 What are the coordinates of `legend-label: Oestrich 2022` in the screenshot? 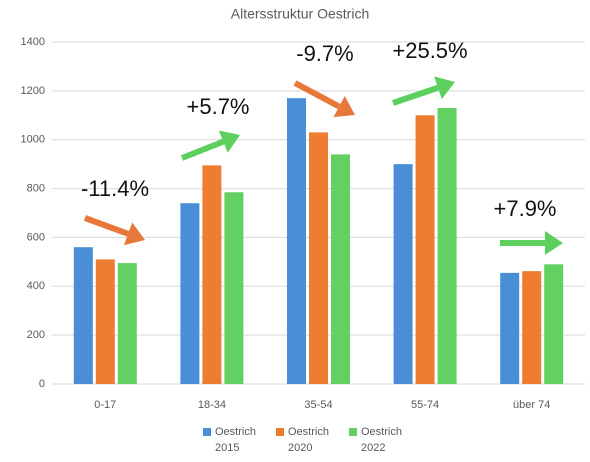 It's located at (381, 440).